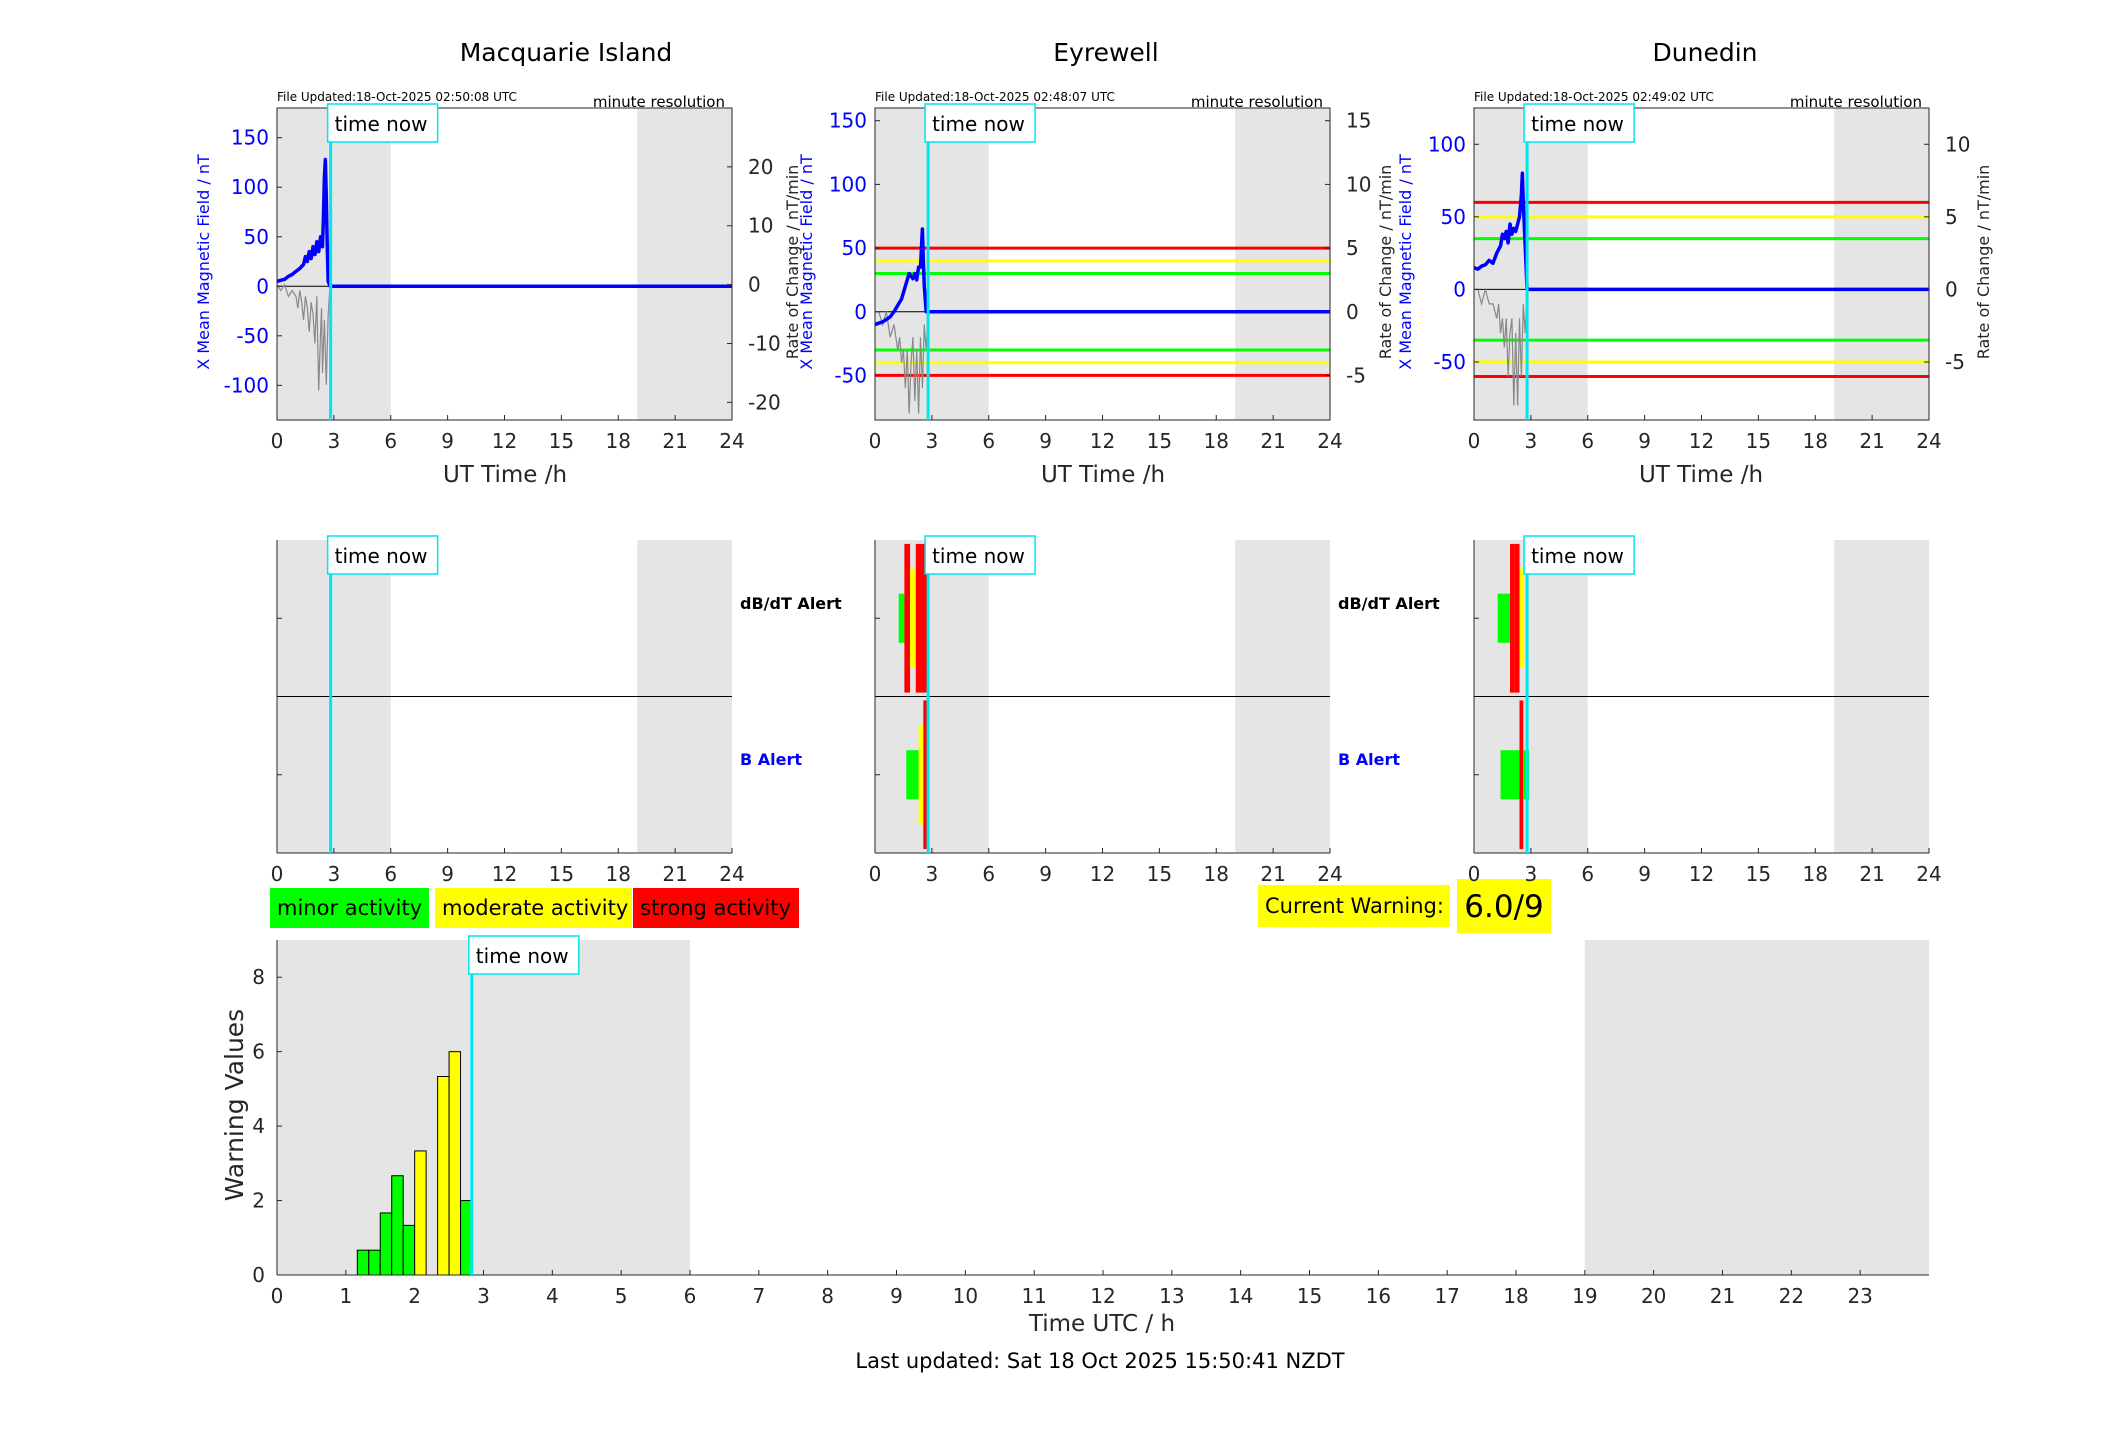  Describe the element at coordinates (1815, 441) in the screenshot. I see `top-dunedin-xtick-label: 18` at that location.